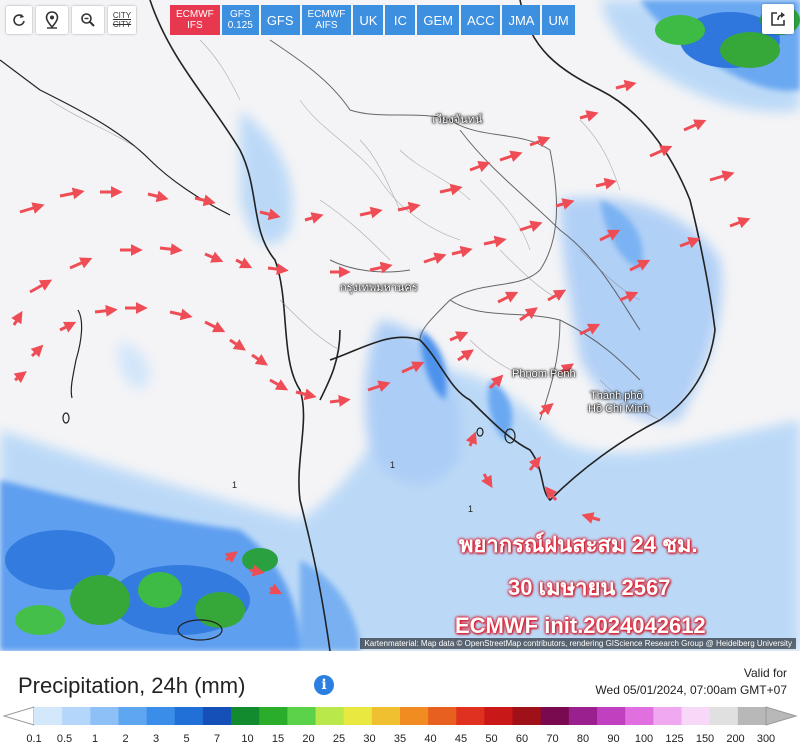 The width and height of the screenshot is (800, 749). Describe the element at coordinates (122, 15) in the screenshot. I see `city-toggle-label: CITY` at that location.